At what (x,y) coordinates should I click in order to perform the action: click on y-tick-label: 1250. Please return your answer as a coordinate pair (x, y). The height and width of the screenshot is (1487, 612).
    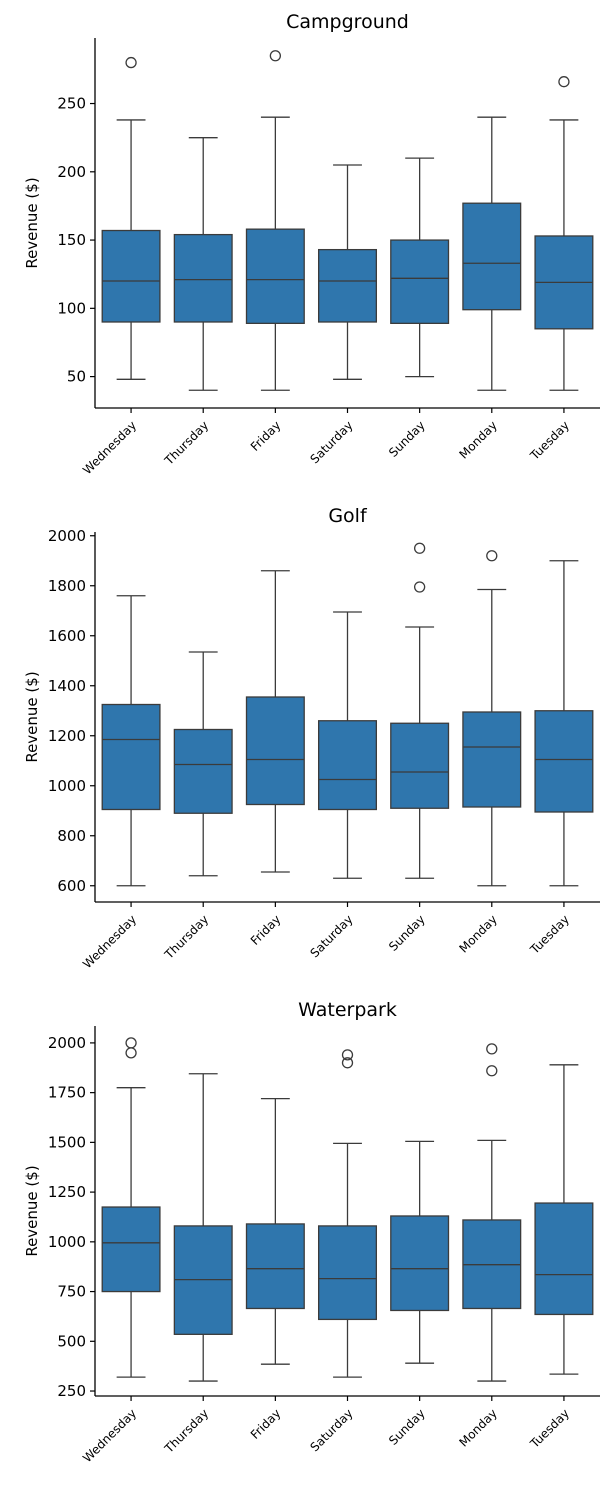
    Looking at the image, I should click on (67, 1192).